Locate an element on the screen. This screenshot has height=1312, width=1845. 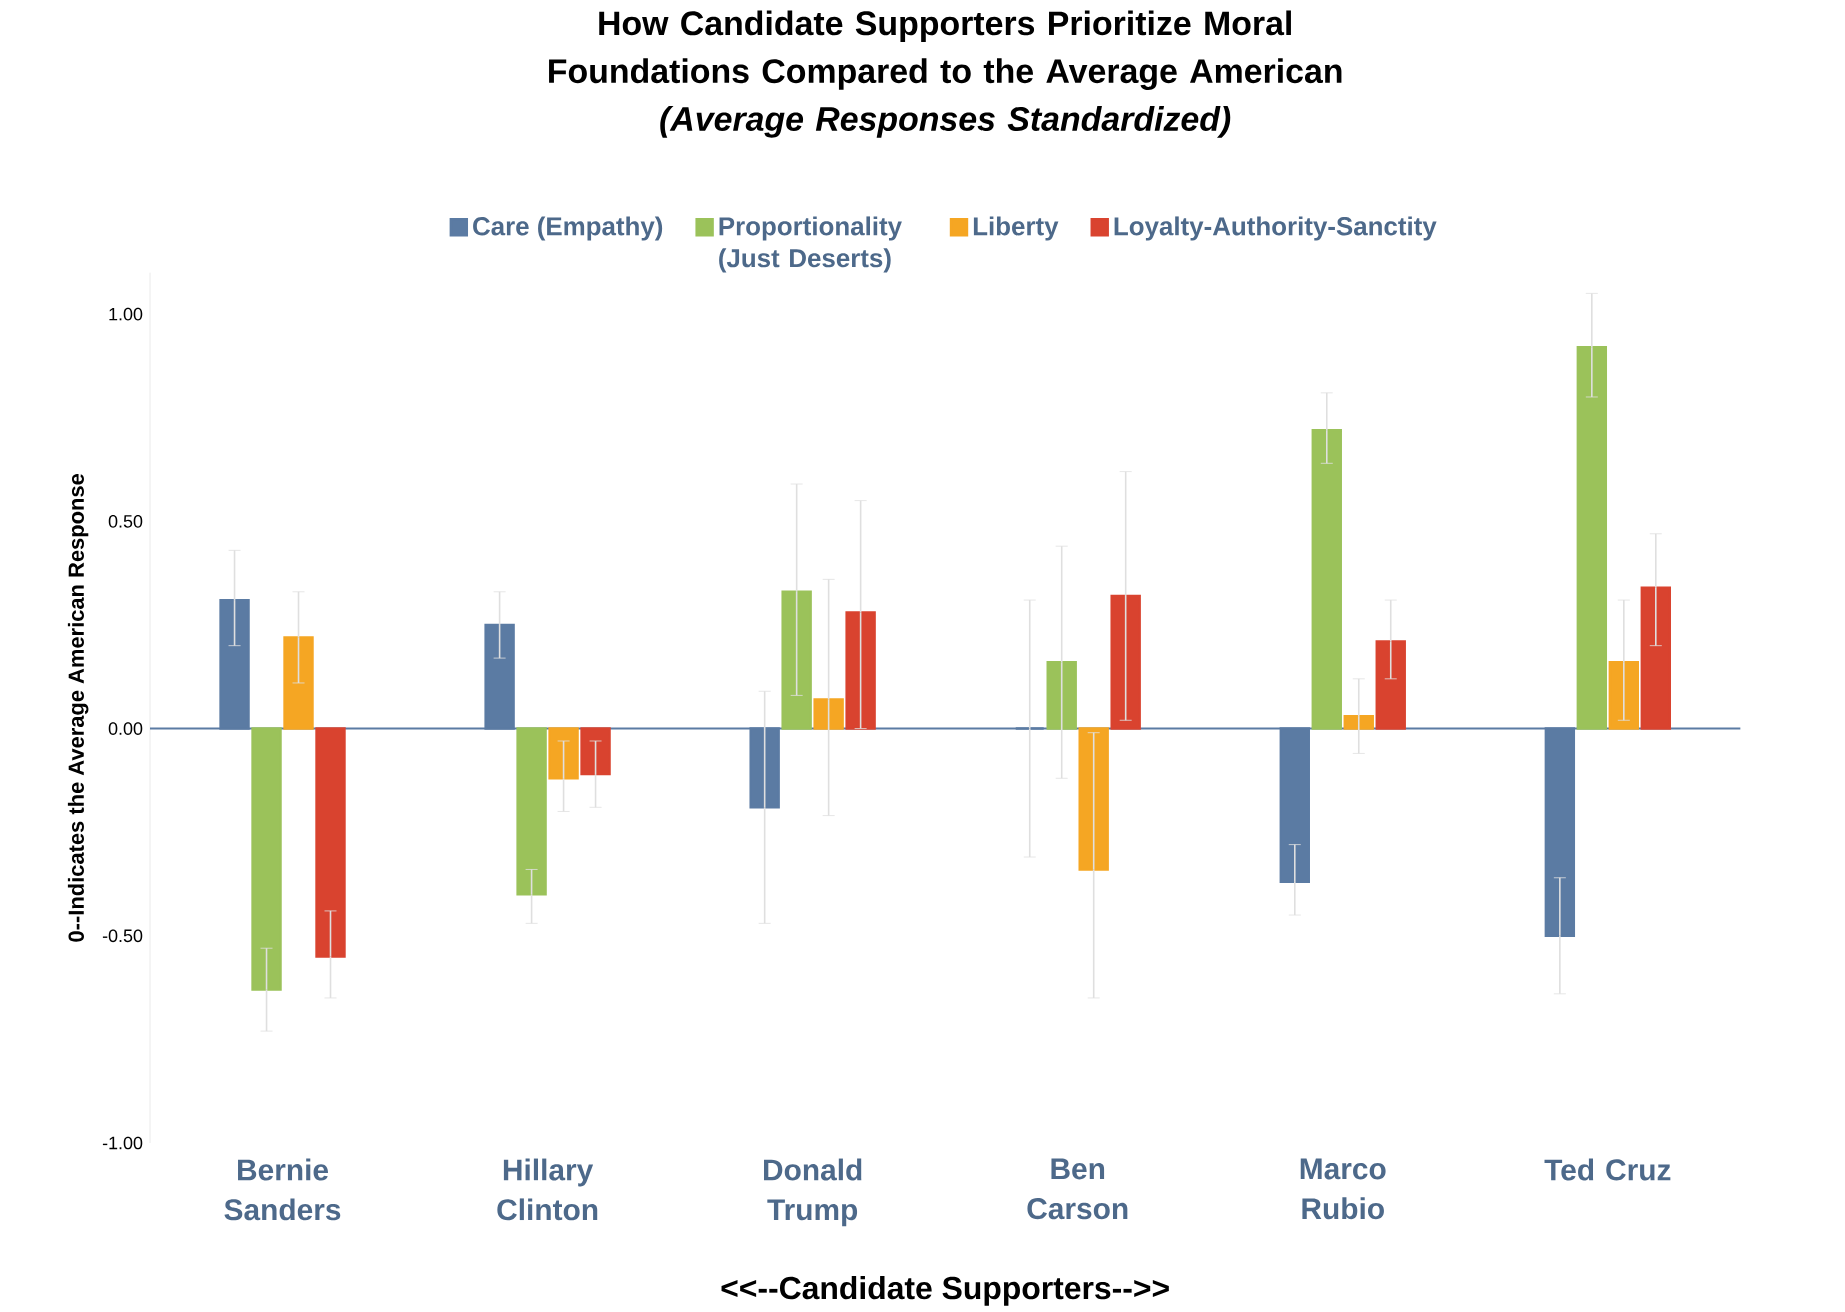
x-tick-label: Donald Trump is located at coordinates (813, 1192).